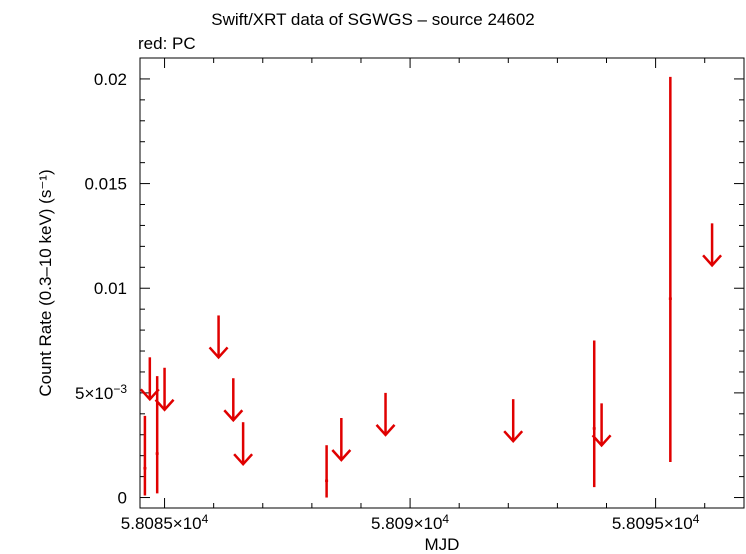 The height and width of the screenshot is (554, 746). Describe the element at coordinates (110, 79) in the screenshot. I see `y-tick-label: 0.02` at that location.